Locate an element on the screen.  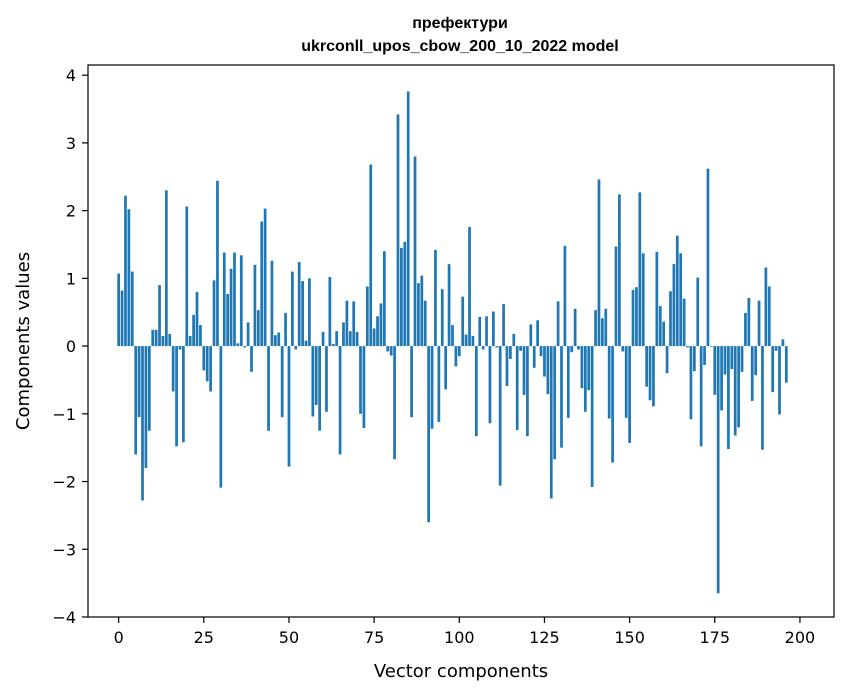
x-tick-label: 75 is located at coordinates (374, 637).